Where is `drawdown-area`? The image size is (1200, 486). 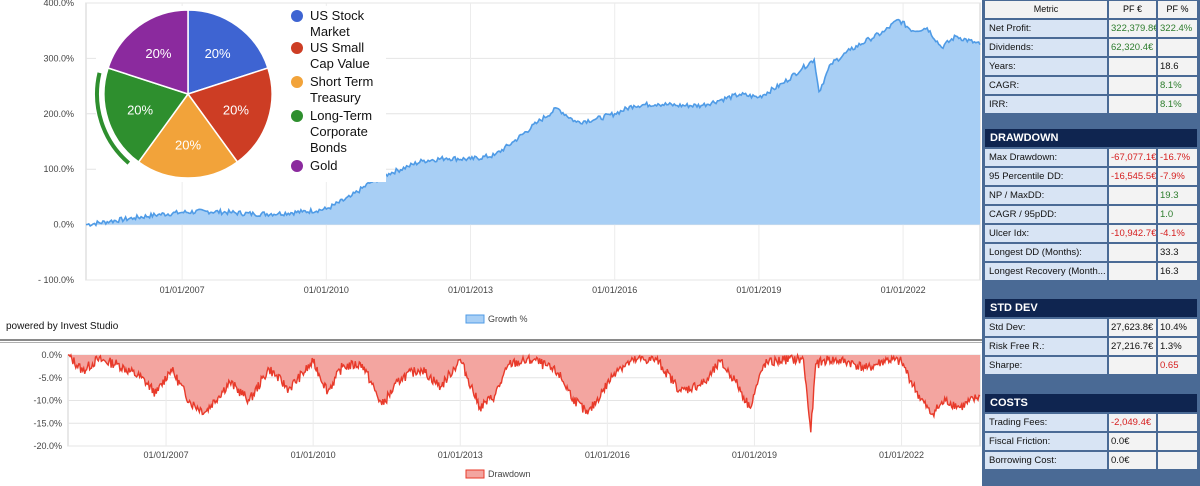
drawdown-area is located at coordinates (524, 394).